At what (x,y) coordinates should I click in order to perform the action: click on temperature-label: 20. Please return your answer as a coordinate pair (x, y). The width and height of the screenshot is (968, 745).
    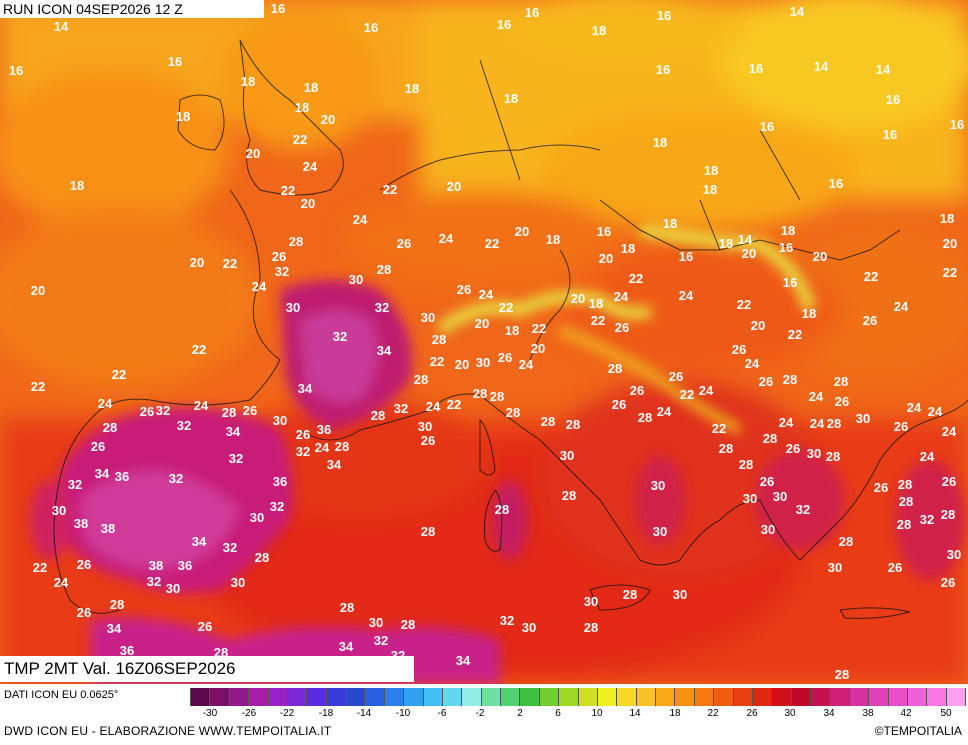
    Looking at the image, I should click on (308, 203).